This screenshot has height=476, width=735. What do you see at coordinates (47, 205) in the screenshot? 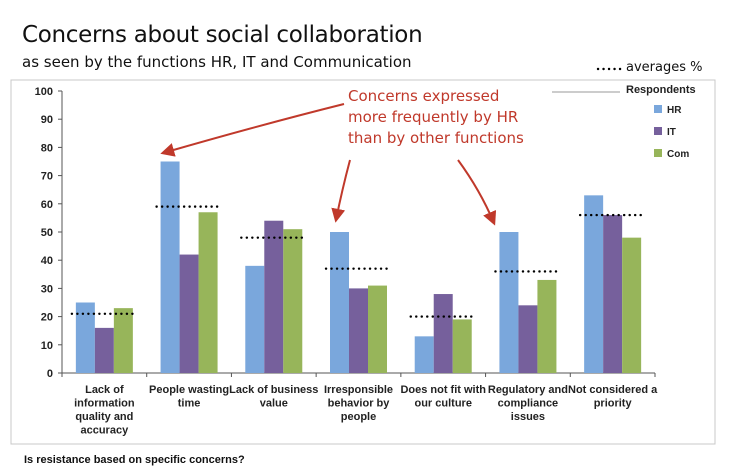
I see `y-tick-label: 60` at bounding box center [47, 205].